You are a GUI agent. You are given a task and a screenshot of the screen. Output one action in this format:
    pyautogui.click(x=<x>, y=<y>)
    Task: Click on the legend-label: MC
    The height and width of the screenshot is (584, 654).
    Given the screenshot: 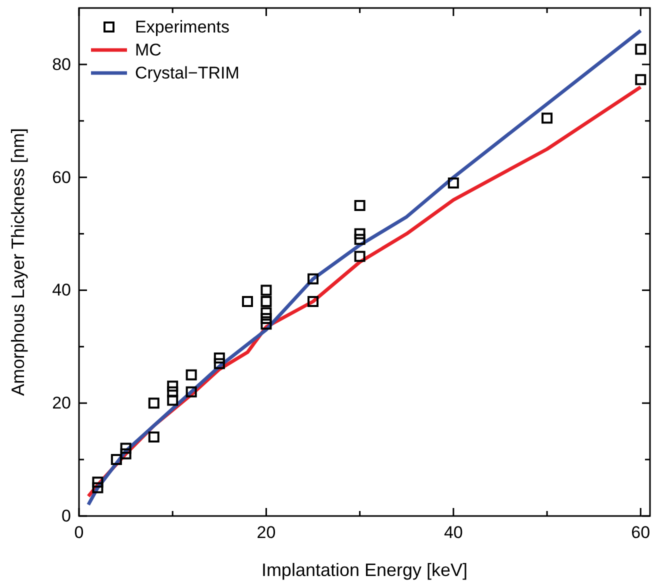 What is the action you would take?
    pyautogui.click(x=148, y=50)
    